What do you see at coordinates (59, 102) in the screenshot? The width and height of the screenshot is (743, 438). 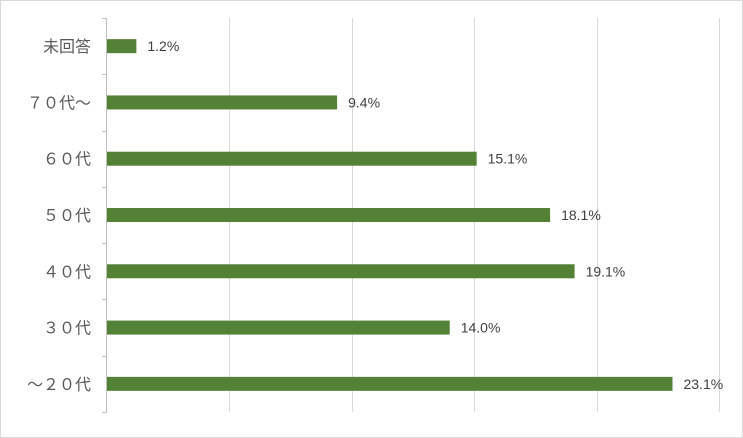 I see `category-label: ７０代～` at bounding box center [59, 102].